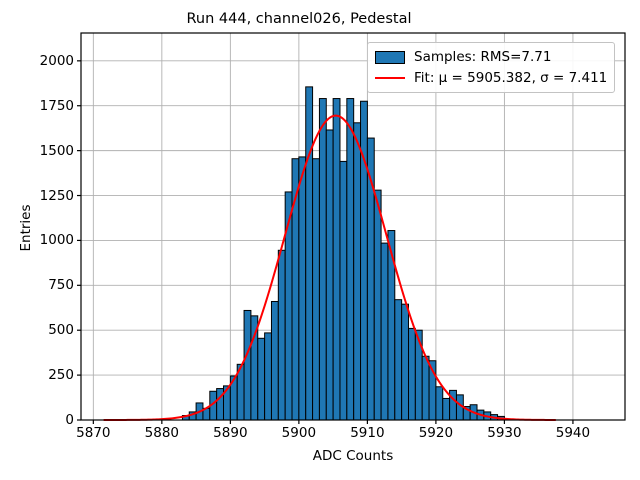 The height and width of the screenshot is (480, 640). I want to click on y-tick-label: 250, so click(61, 375).